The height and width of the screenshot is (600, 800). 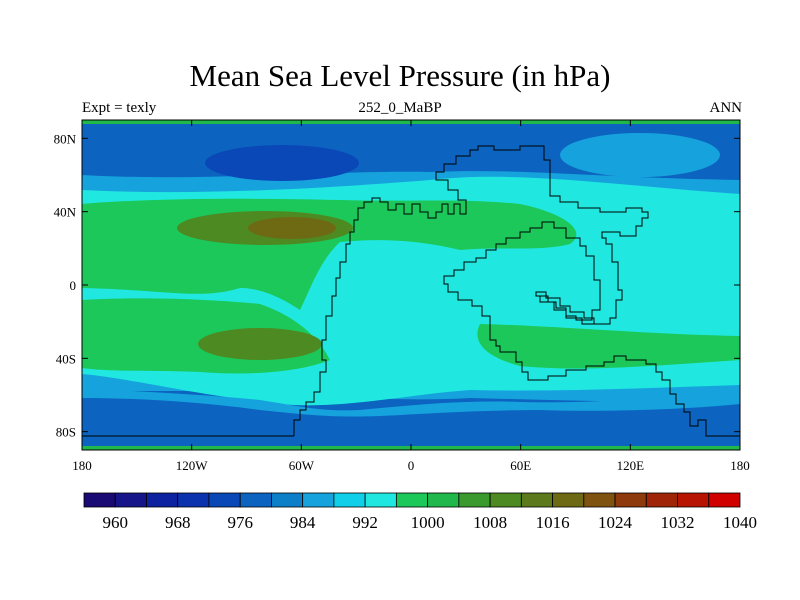 I want to click on south-high-belt-east, so click(x=608, y=346).